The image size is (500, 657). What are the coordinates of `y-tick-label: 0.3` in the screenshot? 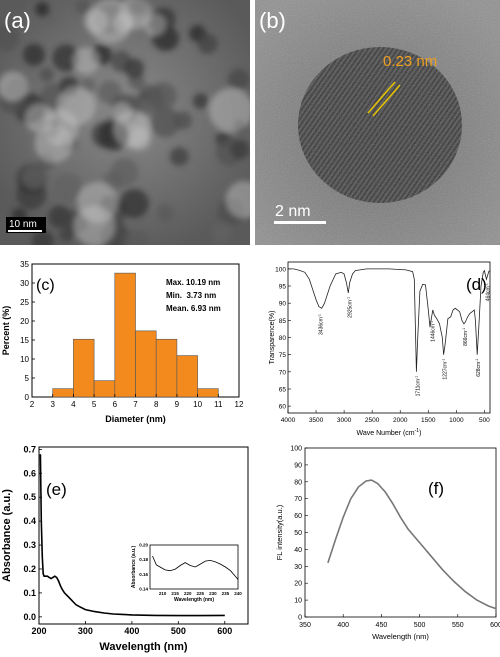 It's located at (29, 545).